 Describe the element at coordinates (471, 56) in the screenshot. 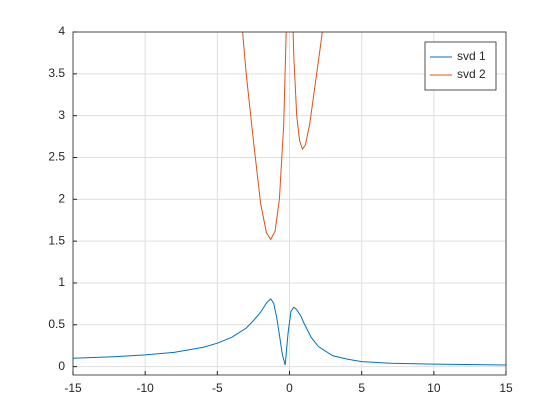

I see `legend-label: svd 1` at that location.